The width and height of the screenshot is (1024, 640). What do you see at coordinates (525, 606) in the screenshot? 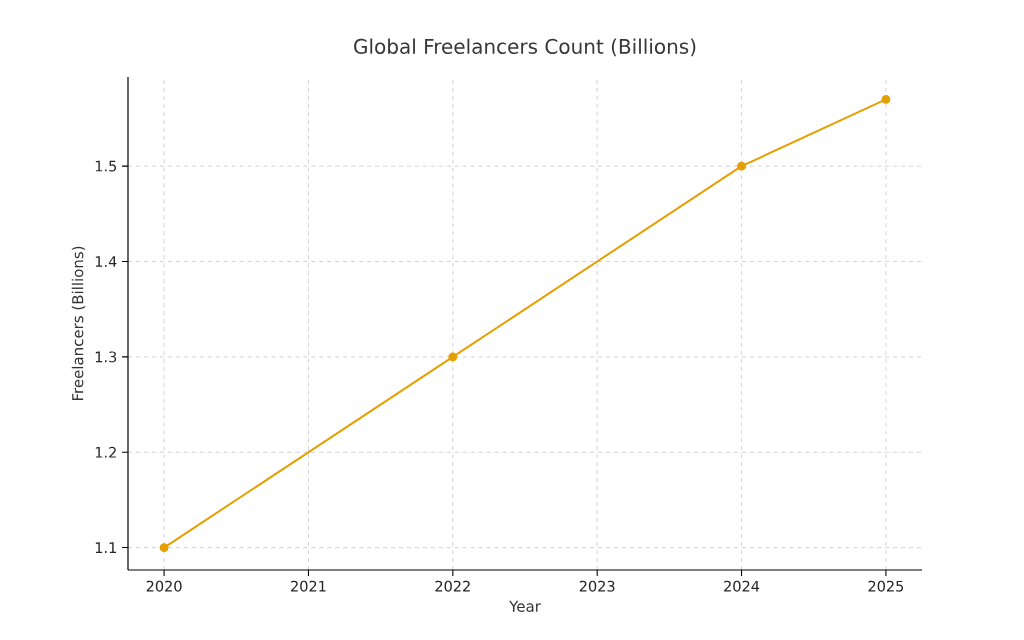
I see `x-axis-title: Year` at bounding box center [525, 606].